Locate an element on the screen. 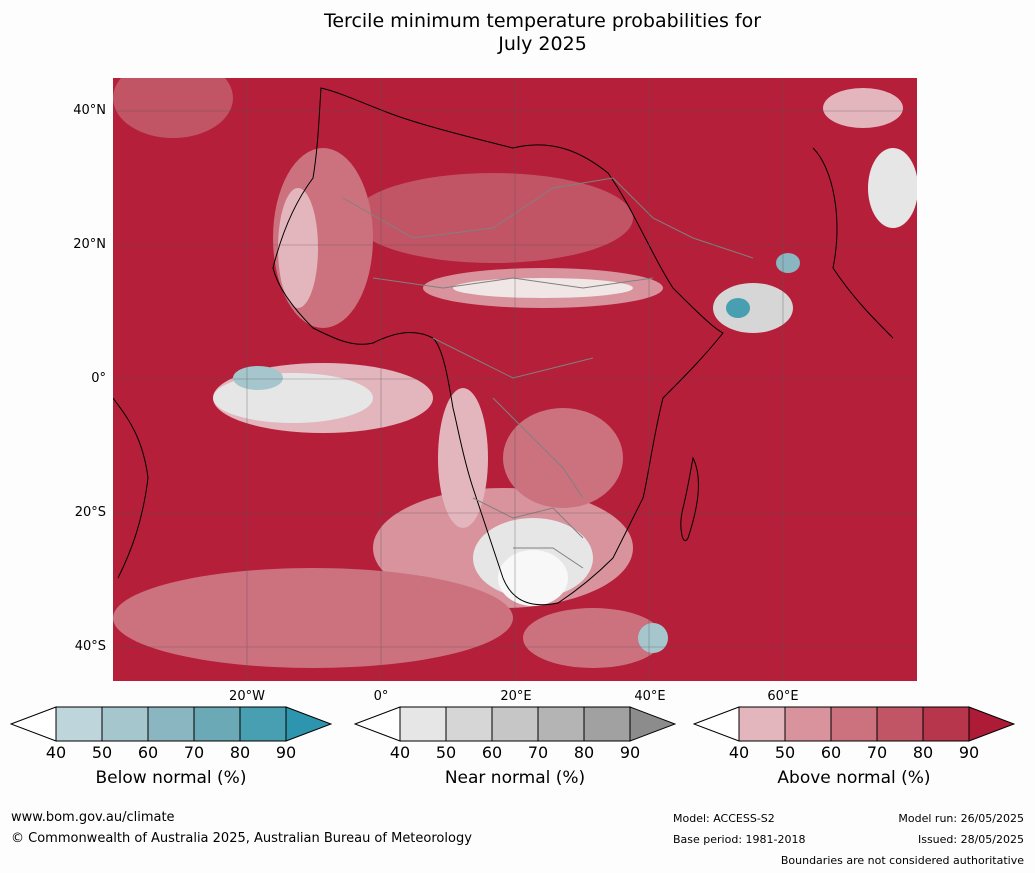 Image resolution: width=1035 pixels, height=873 pixels. footer-model: Model: ACCESS-S2 is located at coordinates (724, 818).